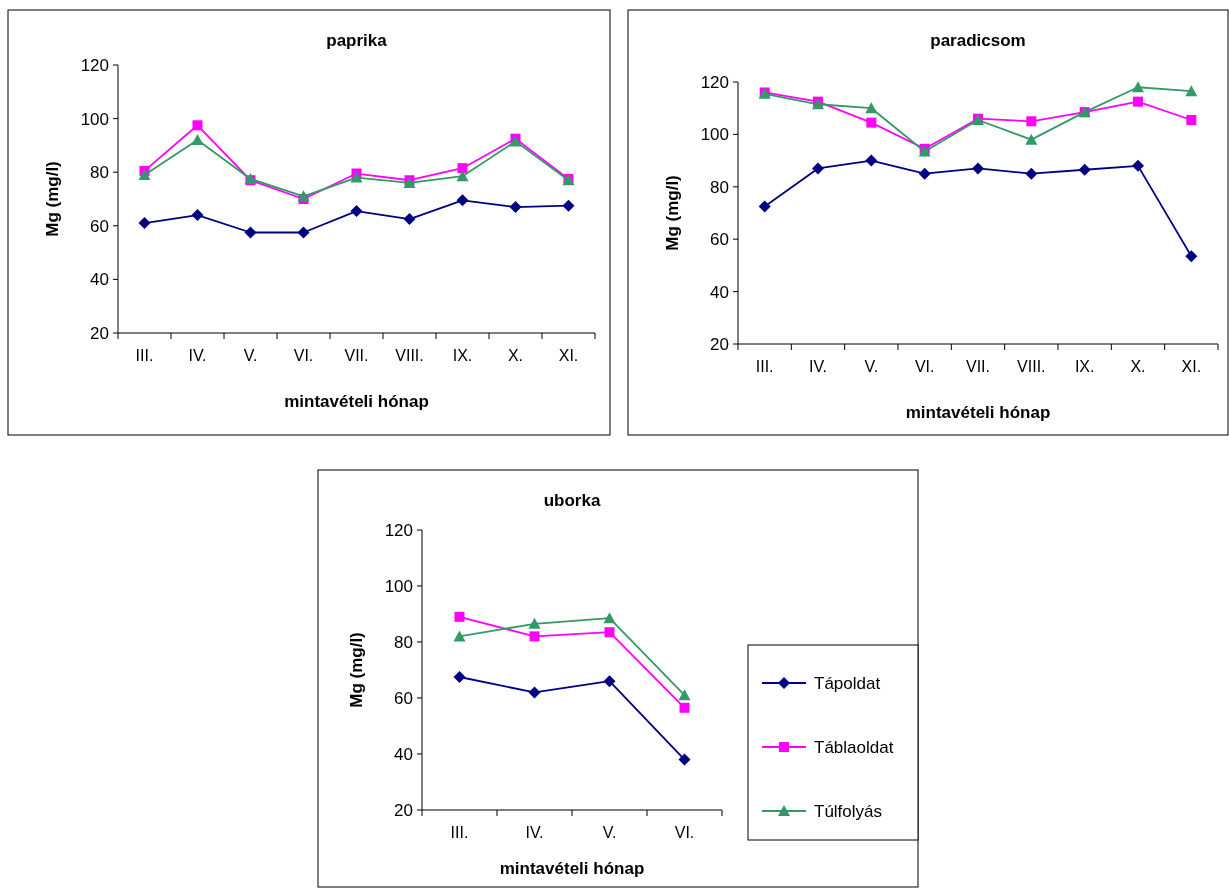  Describe the element at coordinates (572, 500) in the screenshot. I see `chart-title: uborka` at that location.